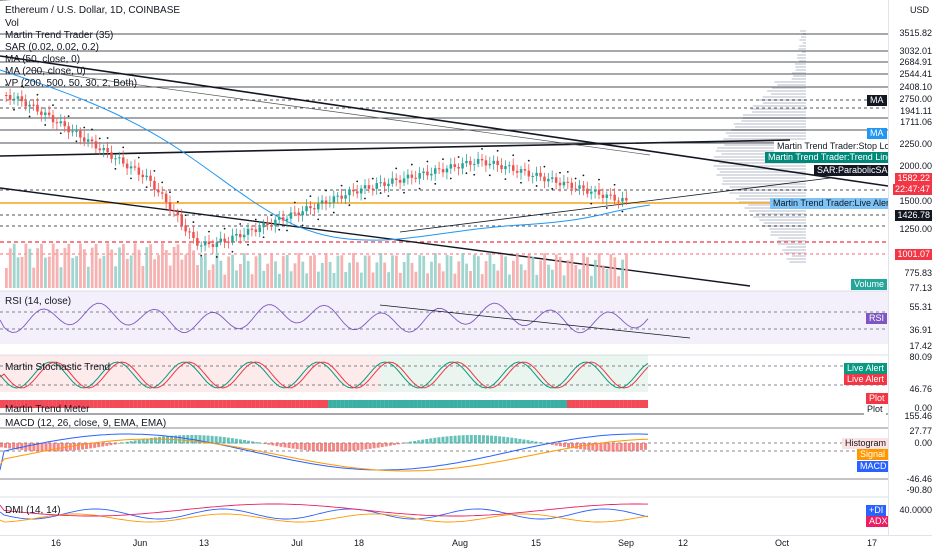 This screenshot has width=932, height=551. What do you see at coordinates (514, 373) in the screenshot?
I see `stoch-zone-bg` at bounding box center [514, 373].